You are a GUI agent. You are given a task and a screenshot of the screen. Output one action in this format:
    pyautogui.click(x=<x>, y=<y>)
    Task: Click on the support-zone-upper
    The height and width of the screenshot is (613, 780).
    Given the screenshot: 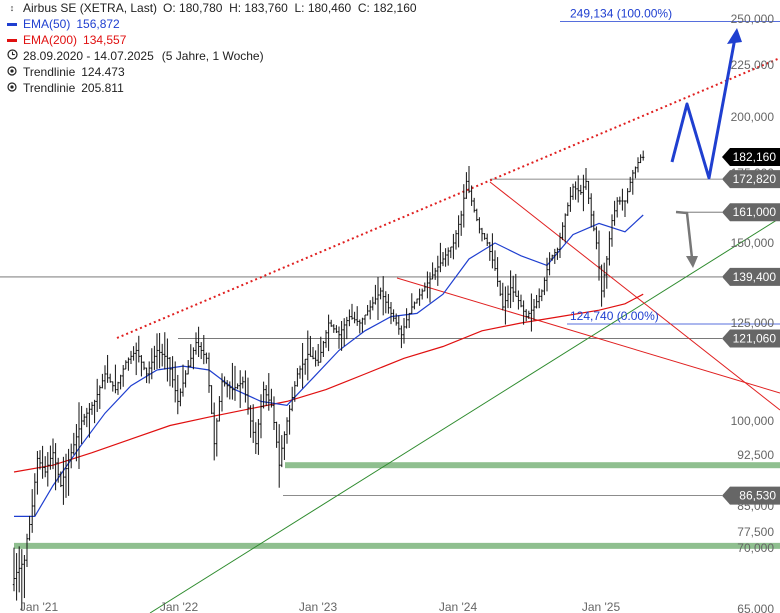 What is the action you would take?
    pyautogui.click(x=532, y=465)
    